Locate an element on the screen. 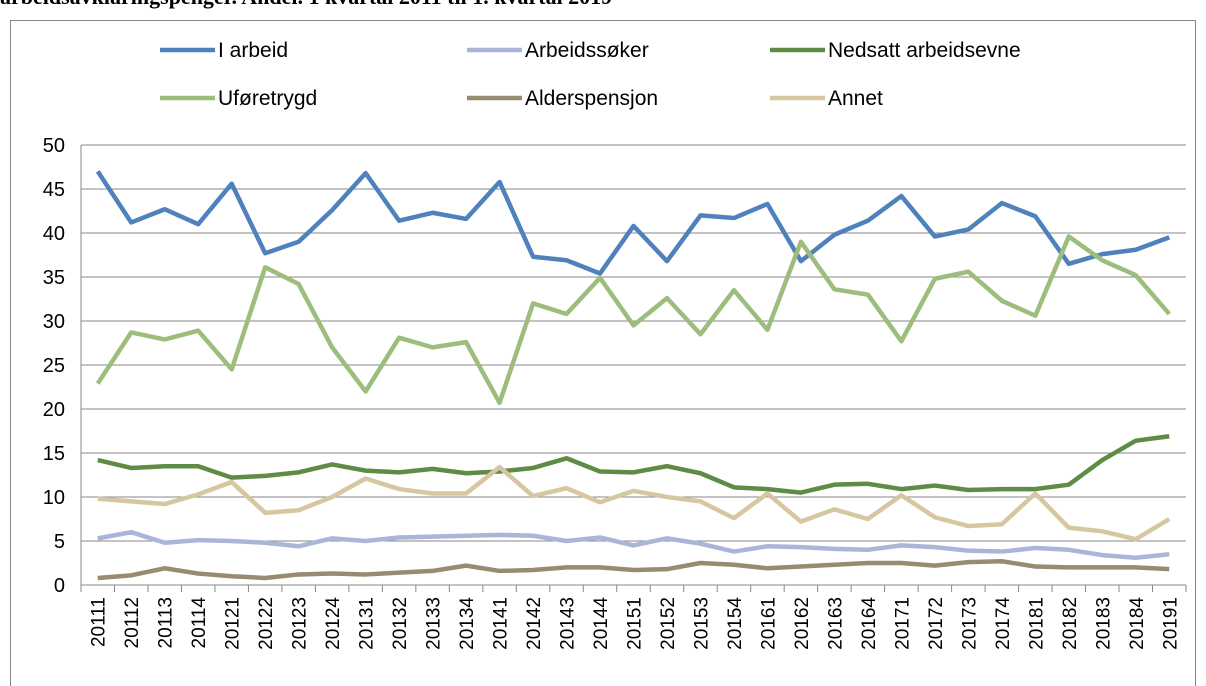 Image resolution: width=1206 pixels, height=686 pixels. y-tick-label: 50 is located at coordinates (54, 146).